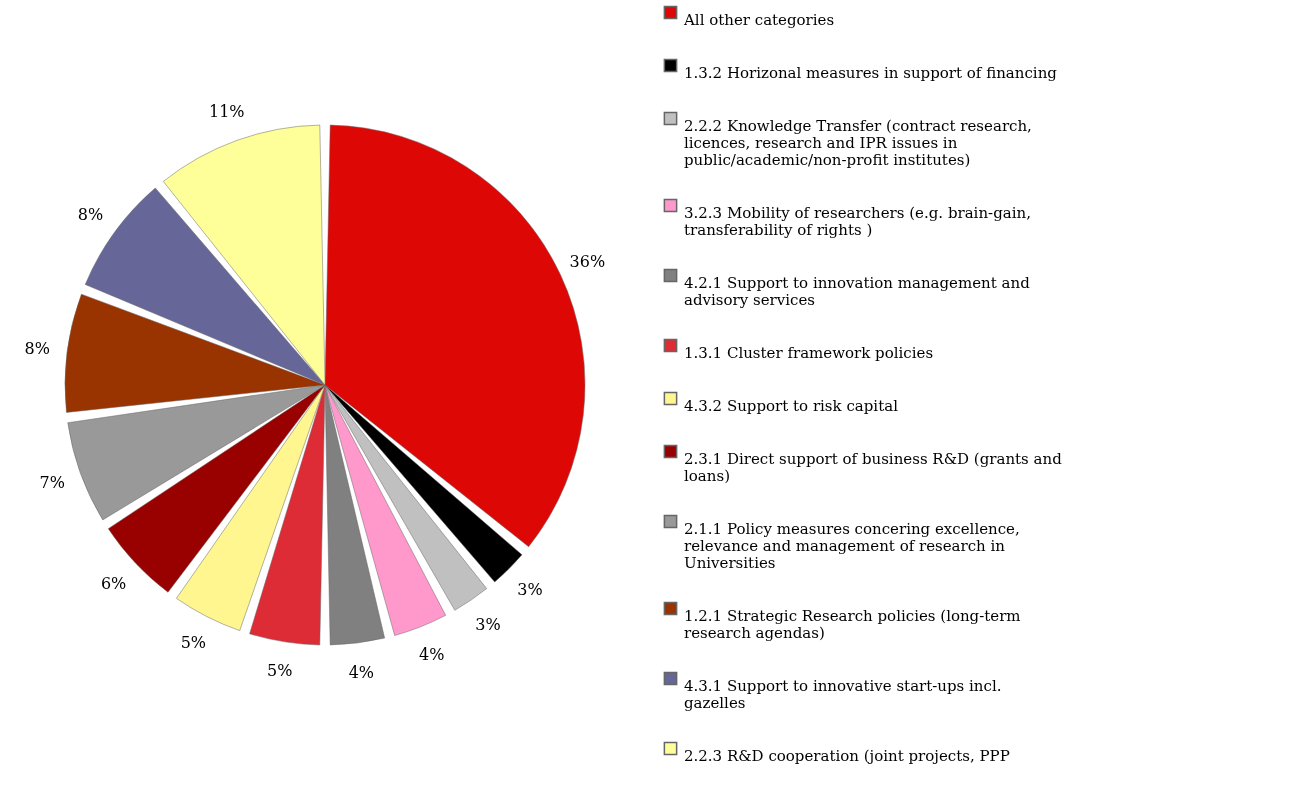 The width and height of the screenshot is (1290, 794). I want to click on legend-label: All other categories, so click(759, 19).